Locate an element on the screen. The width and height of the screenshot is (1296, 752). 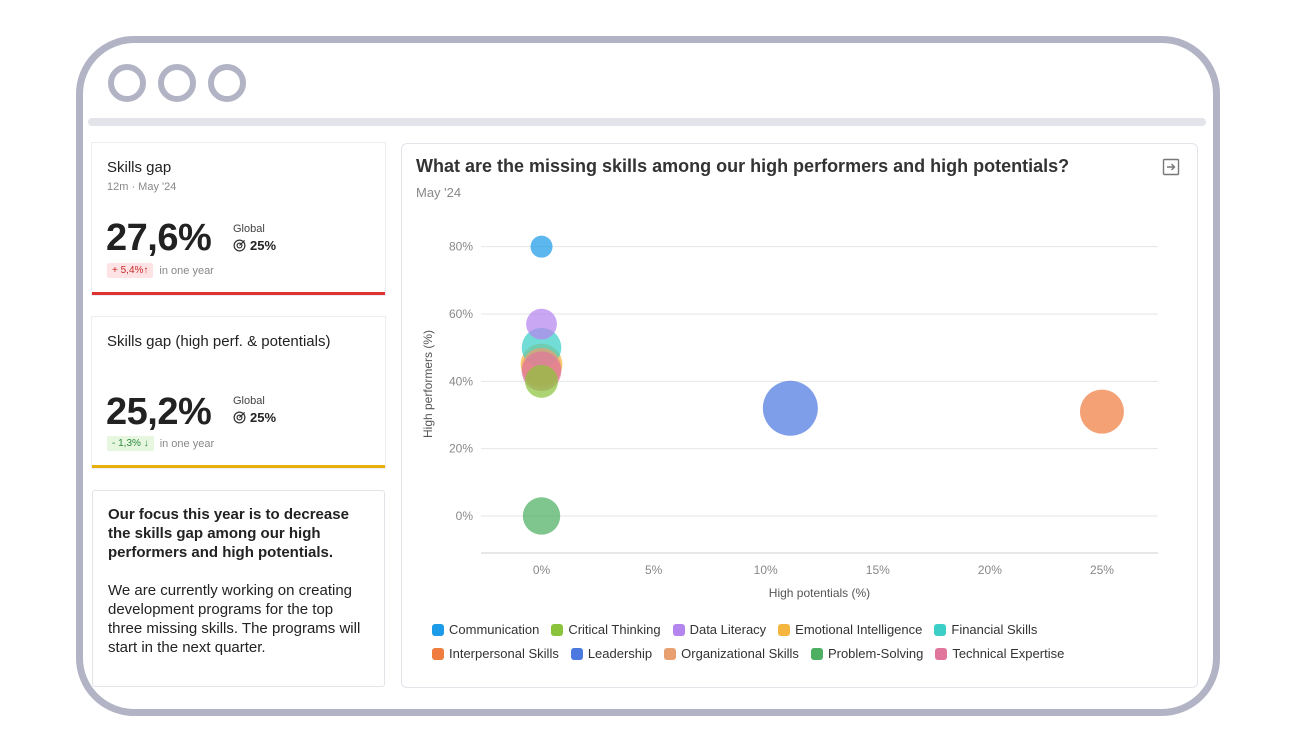
y-tick-label: 40% is located at coordinates (461, 381).